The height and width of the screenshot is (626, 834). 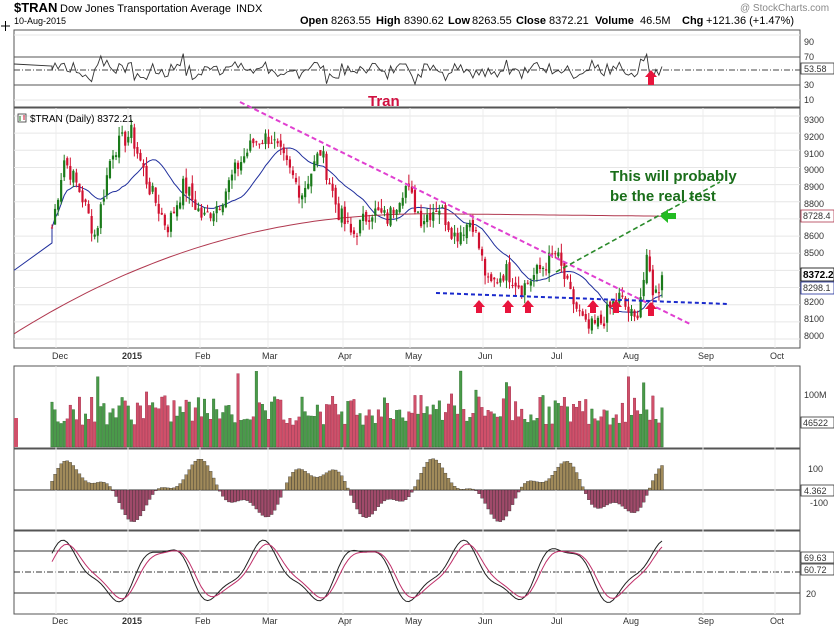 I want to click on svg-text: 4.362, so click(x=815, y=491).